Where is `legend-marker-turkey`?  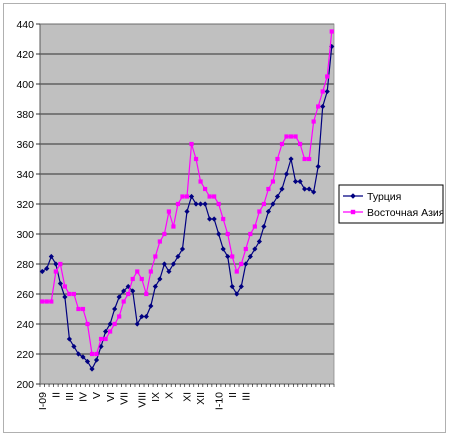
legend-marker-turkey is located at coordinates (353, 196).